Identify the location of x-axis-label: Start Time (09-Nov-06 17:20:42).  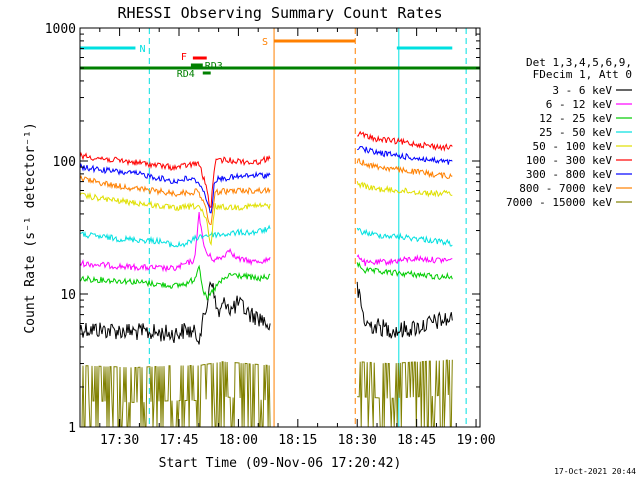
(280, 463).